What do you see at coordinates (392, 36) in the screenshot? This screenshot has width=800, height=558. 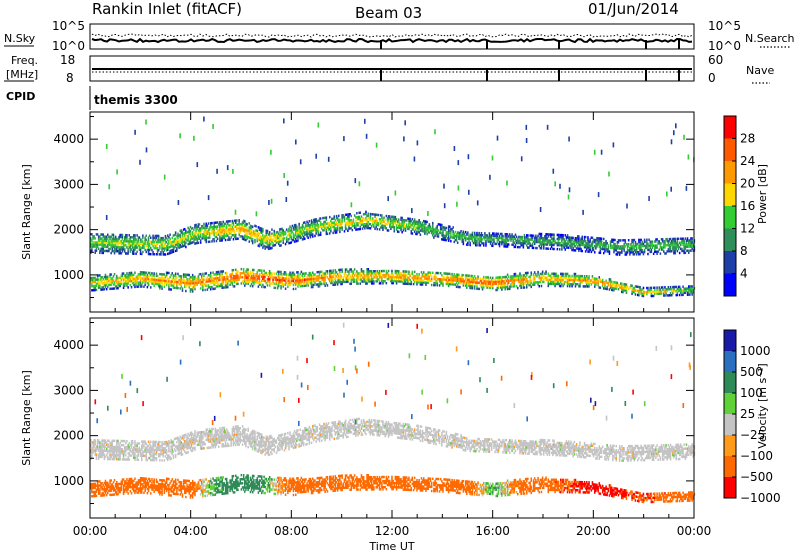 I see `nsky-panel` at bounding box center [392, 36].